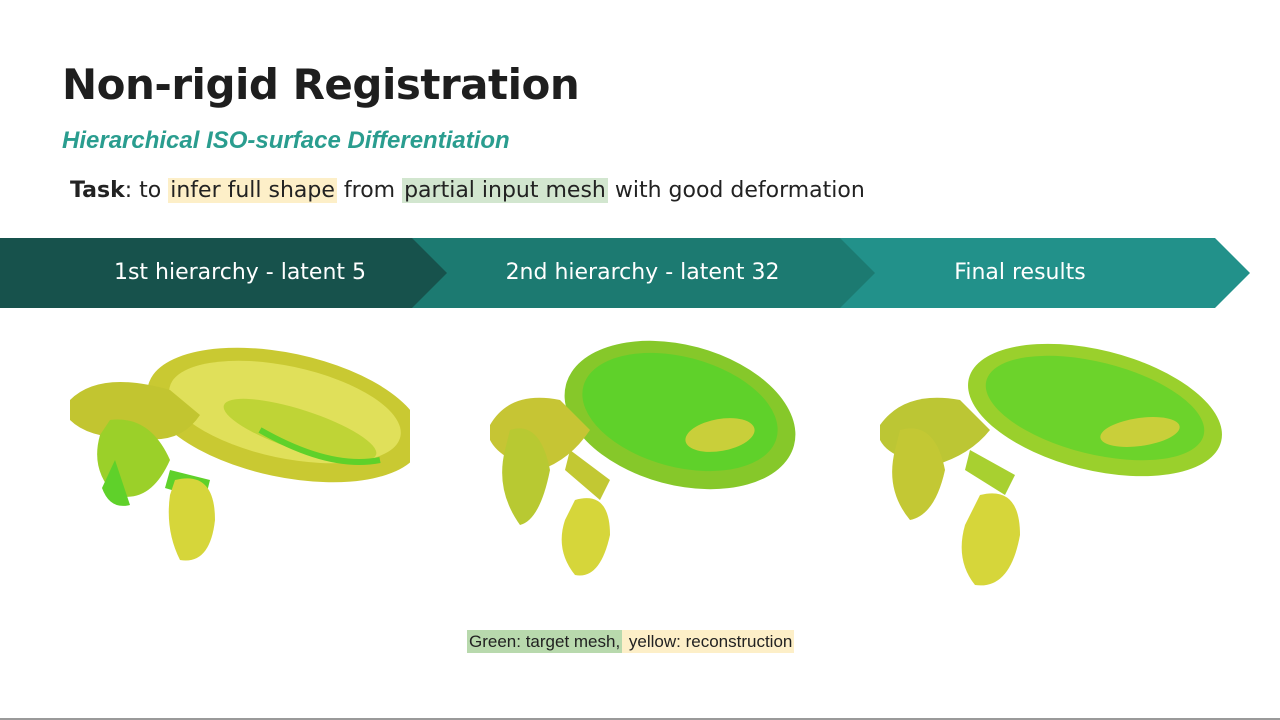 Image resolution: width=1280 pixels, height=720 pixels. Describe the element at coordinates (97, 190) in the screenshot. I see `task-label: Task` at that location.